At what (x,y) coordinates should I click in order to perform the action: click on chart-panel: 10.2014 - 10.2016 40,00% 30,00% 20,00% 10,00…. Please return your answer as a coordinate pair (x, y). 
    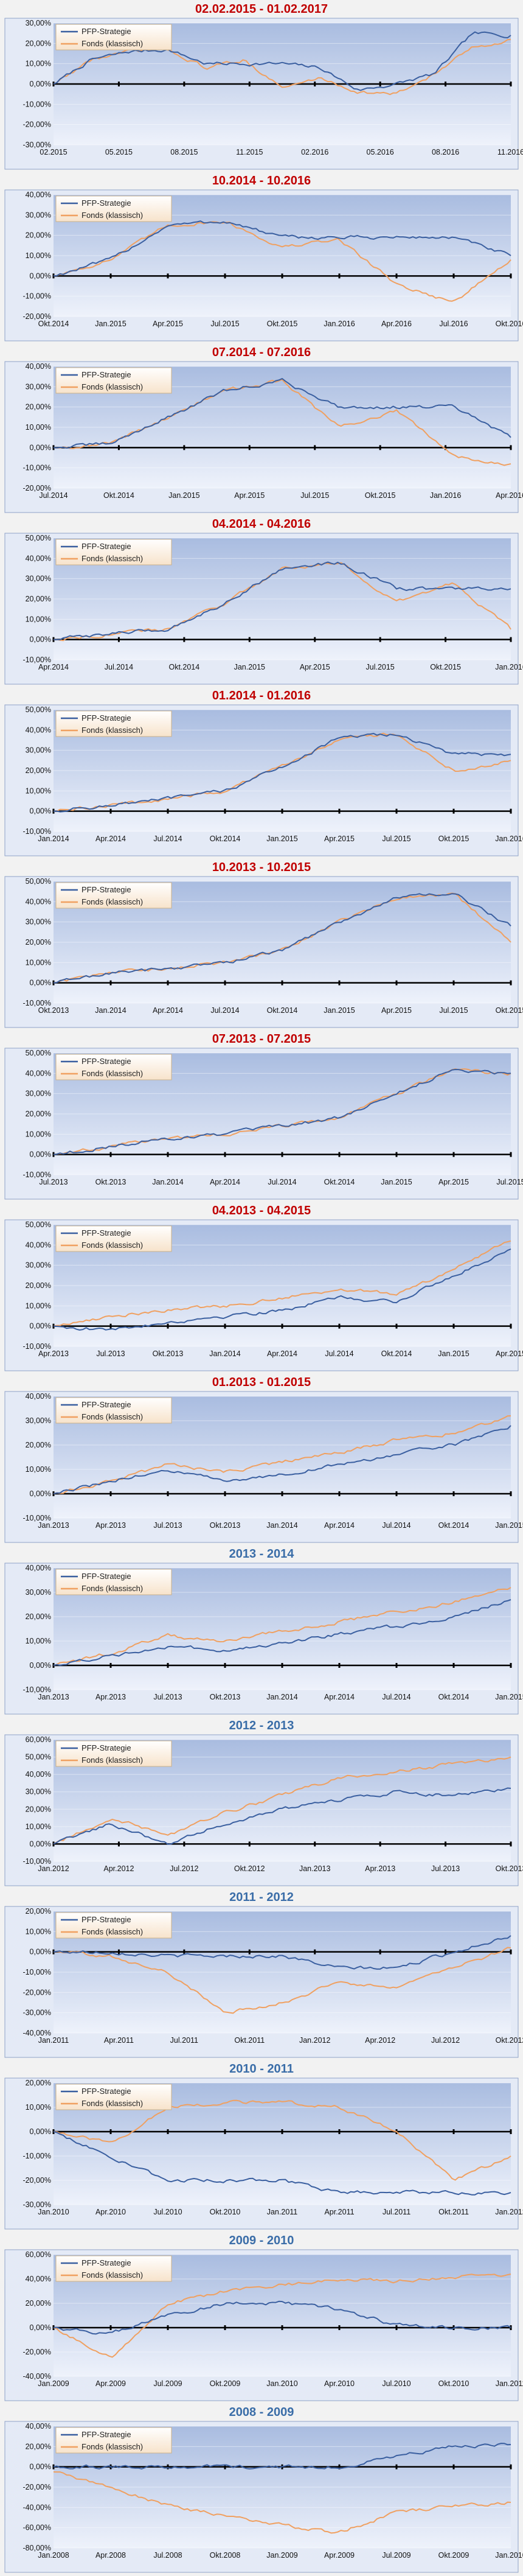
    Looking at the image, I should click on (261, 257).